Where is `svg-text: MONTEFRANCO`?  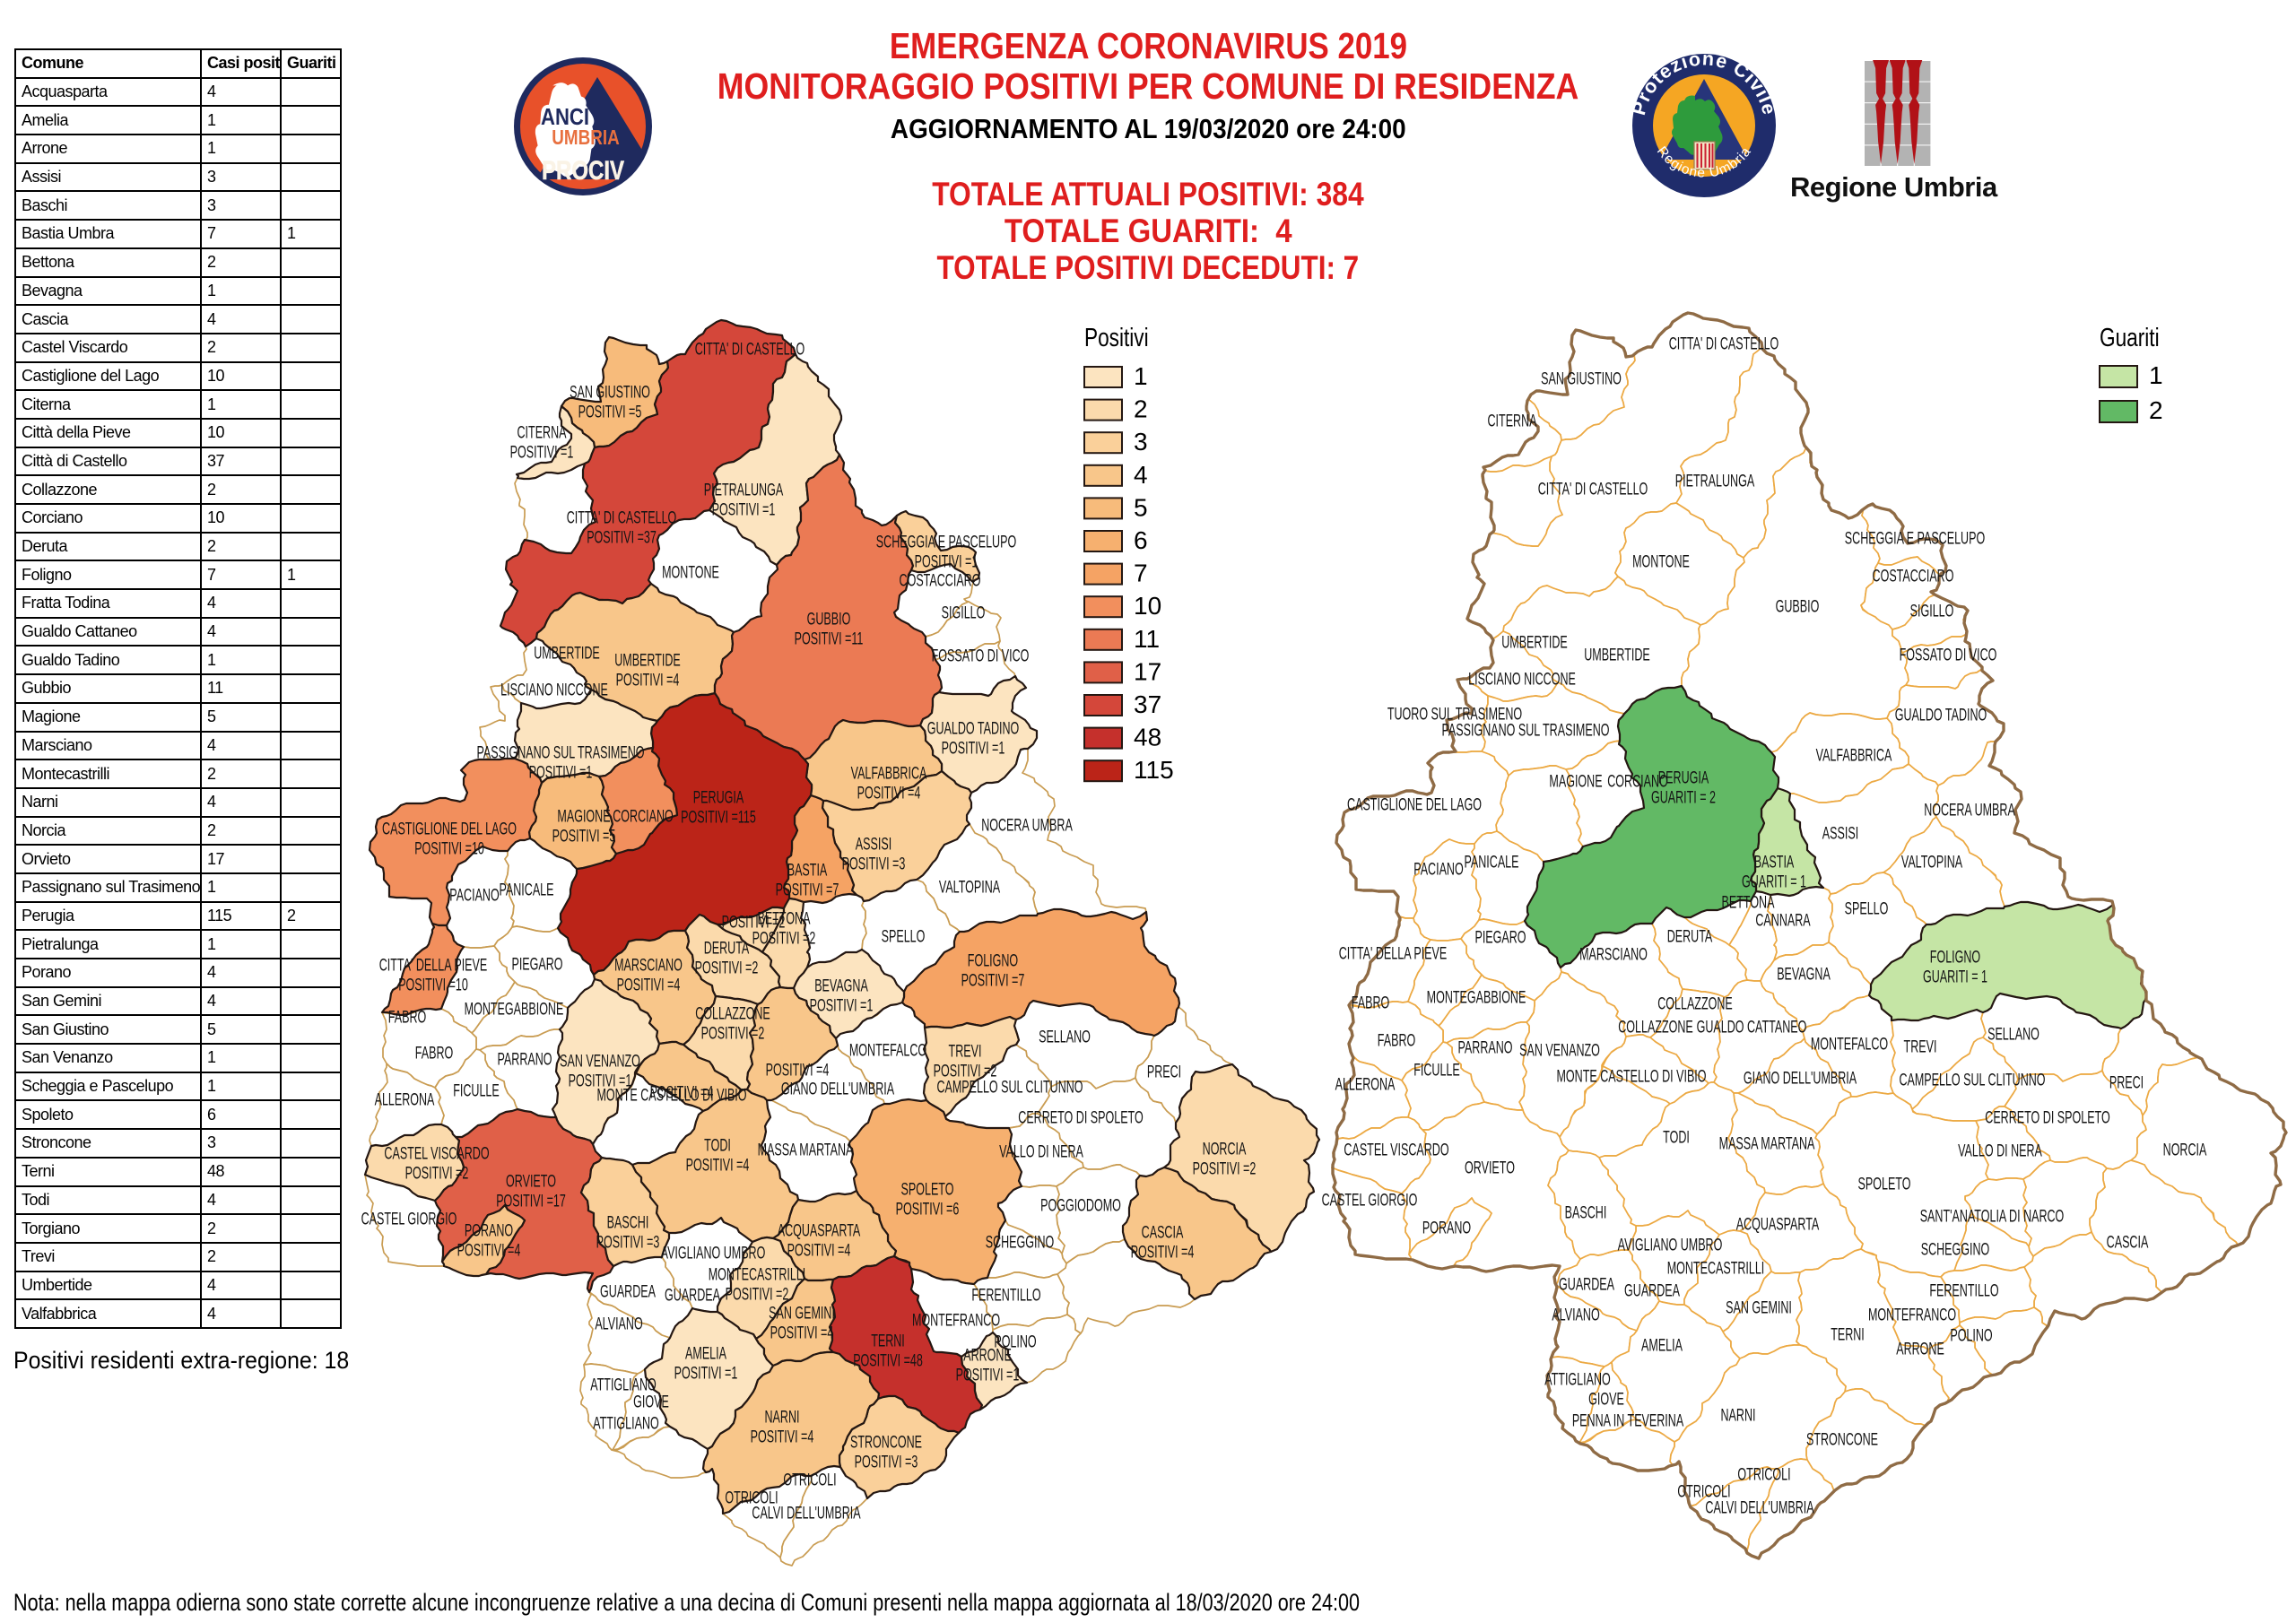
svg-text: MONTEFRANCO is located at coordinates (956, 1320).